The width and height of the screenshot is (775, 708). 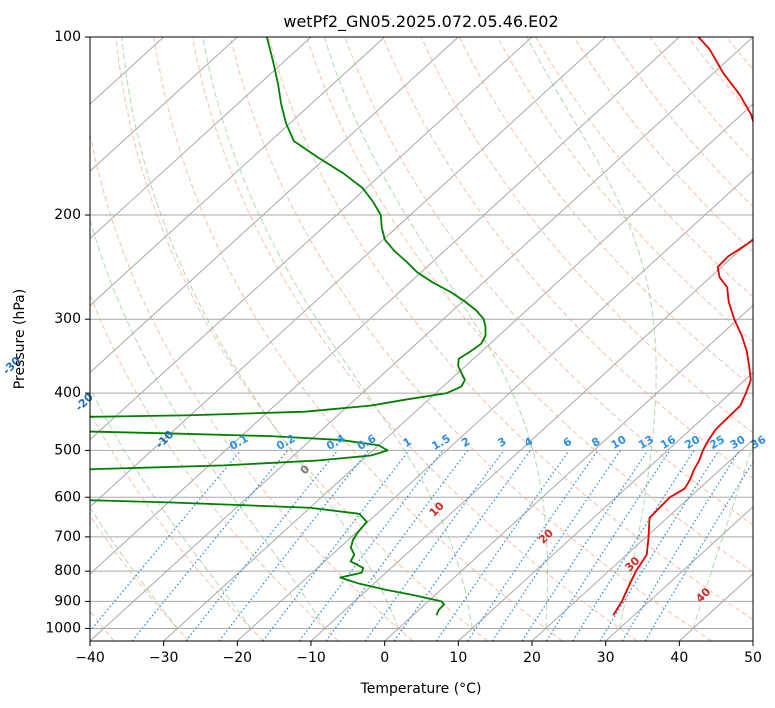 What do you see at coordinates (418, 653) in the screenshot?
I see `x-axis: −40 −30 −20 −10 0 10 20 30 40 50` at bounding box center [418, 653].